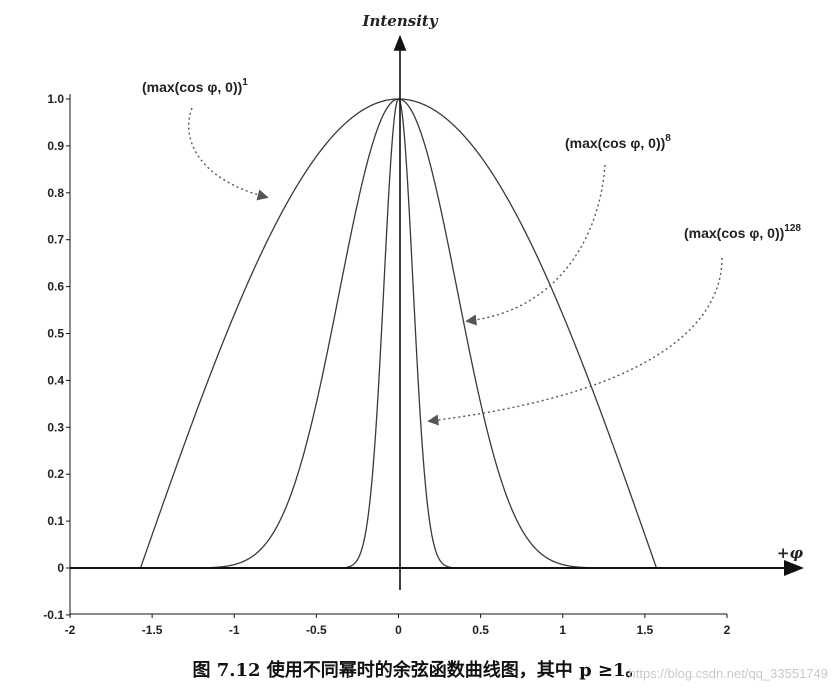 The width and height of the screenshot is (836, 696). What do you see at coordinates (535, 245) in the screenshot?
I see `annotation-arrow-p8` at bounding box center [535, 245].